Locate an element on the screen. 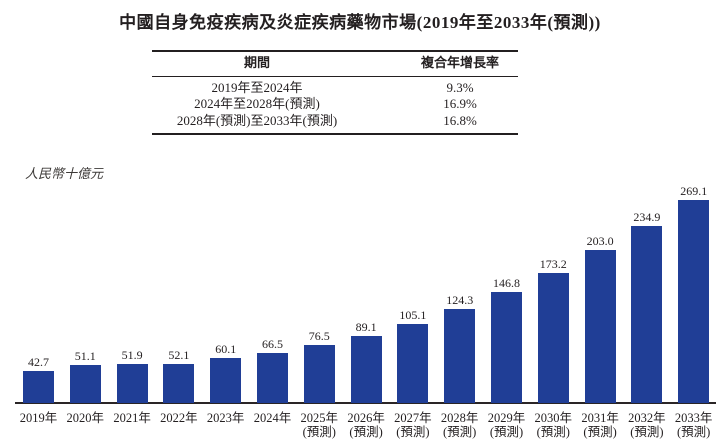 The width and height of the screenshot is (720, 446). x-axis-tick-label: 2033年 (預測) is located at coordinates (694, 425).